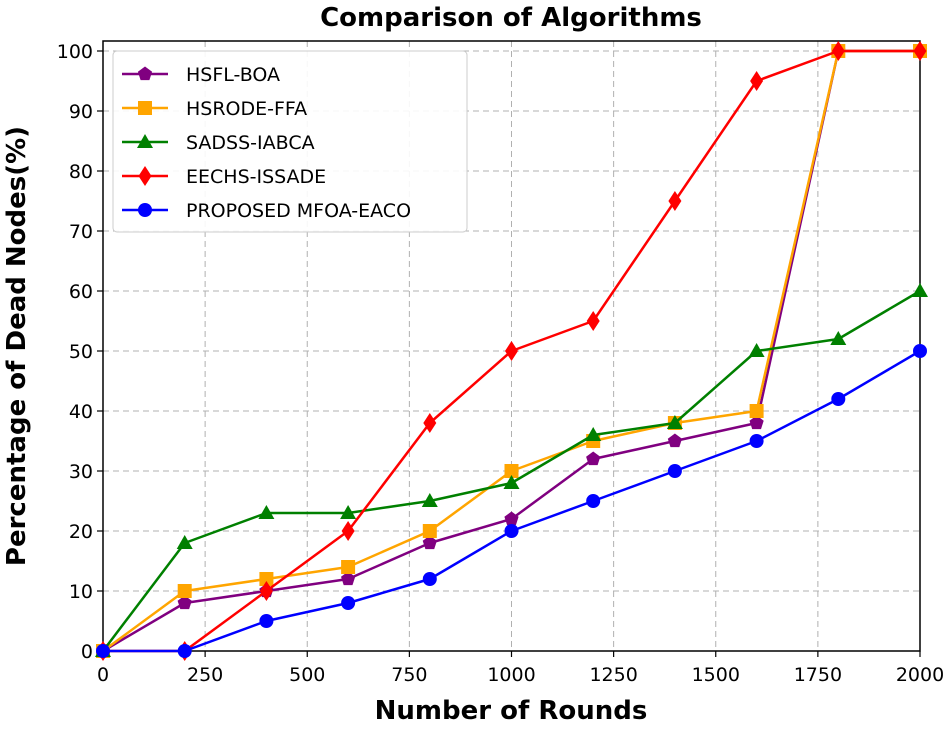 This screenshot has height=729, width=950. Describe the element at coordinates (307, 675) in the screenshot. I see `x-tick-label: 500` at that location.